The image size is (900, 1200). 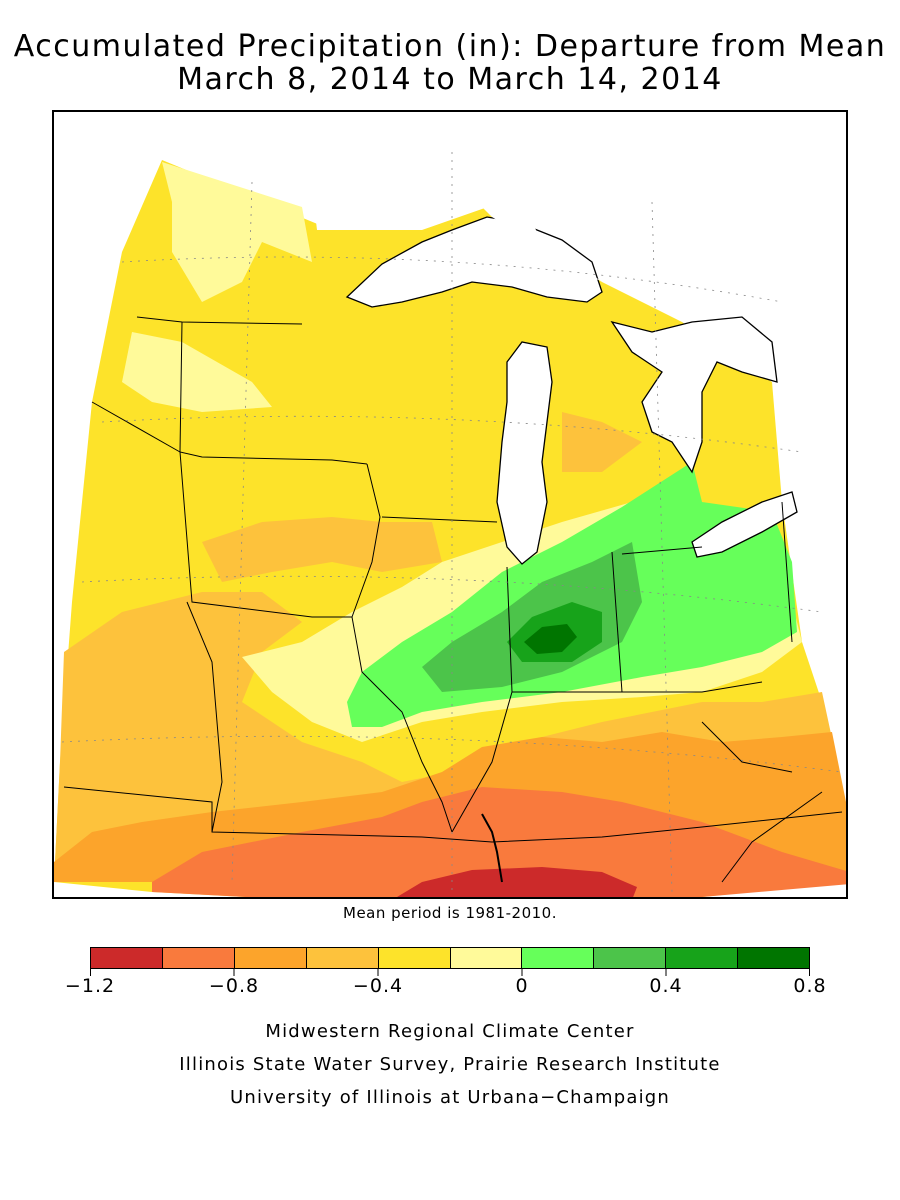 I want to click on legend-labels: −1.2 −0.8 −0.4 0 0.4 0.8, so click(x=445, y=987).